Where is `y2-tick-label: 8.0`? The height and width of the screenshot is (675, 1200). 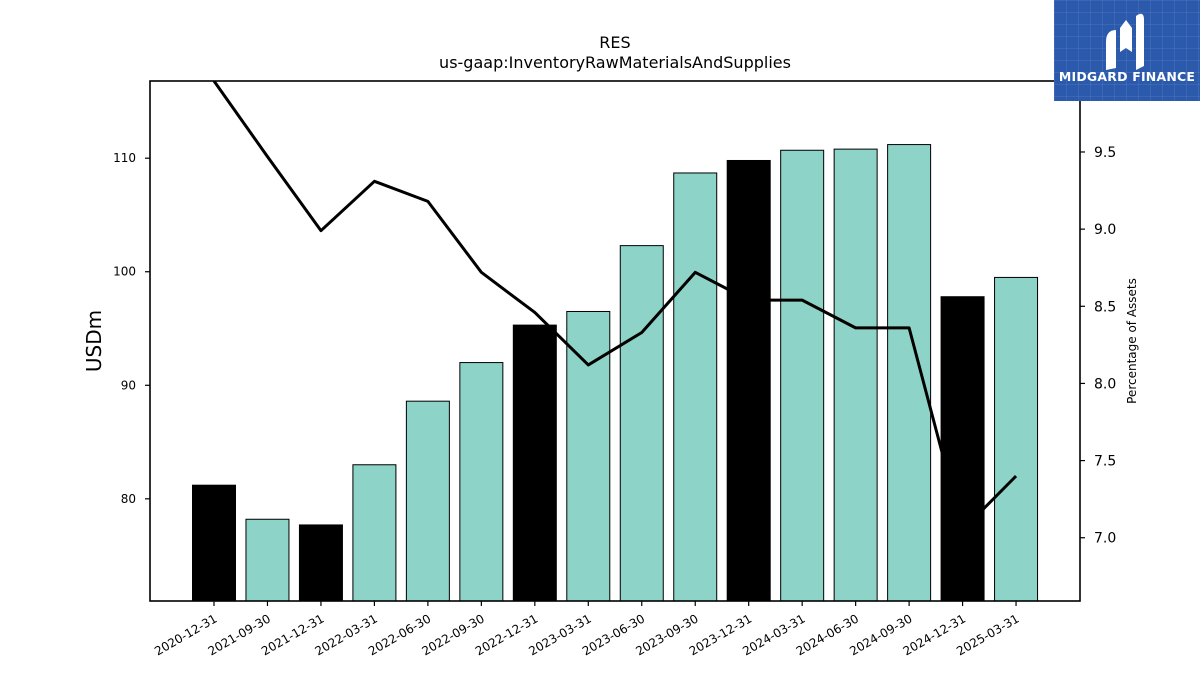
y2-tick-label: 8.0 is located at coordinates (1105, 384).